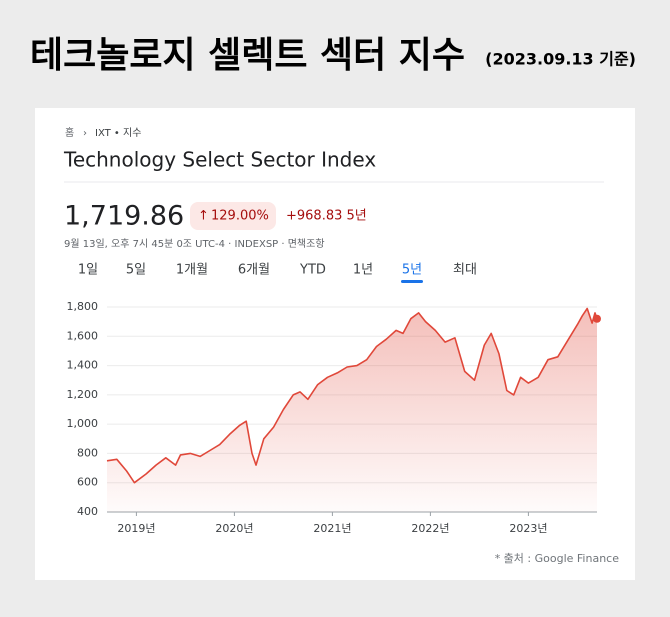  What do you see at coordinates (430, 528) in the screenshot?
I see `x-tick-label: 2022년` at bounding box center [430, 528].